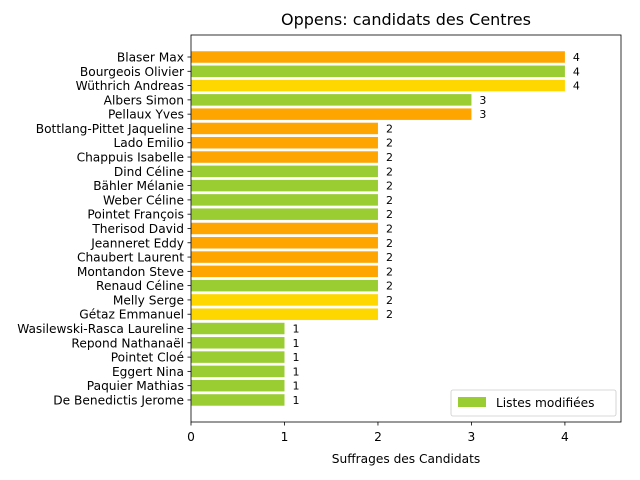 The height and width of the screenshot is (480, 640). I want to click on y-tick-label: Renaud Céline, so click(140, 286).